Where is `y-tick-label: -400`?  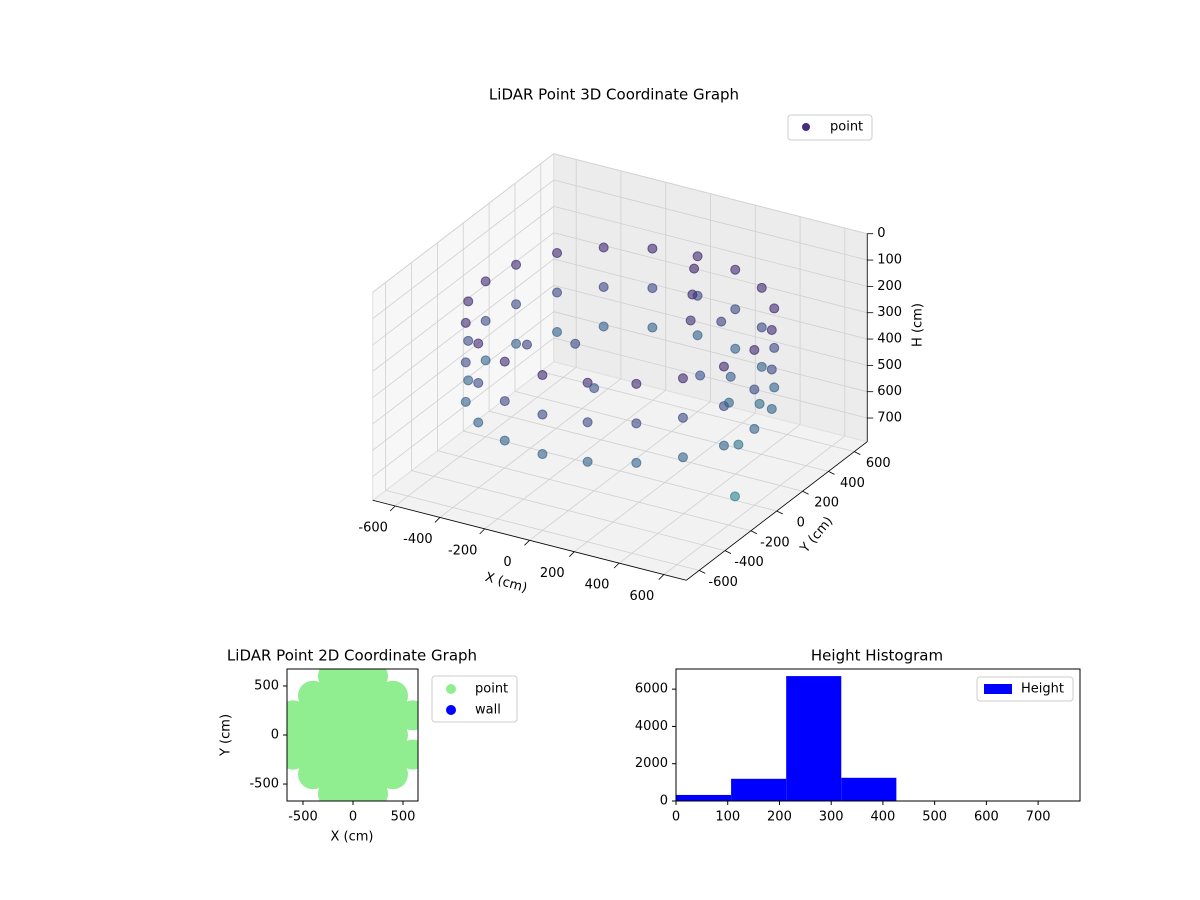 y-tick-label: -400 is located at coordinates (749, 562).